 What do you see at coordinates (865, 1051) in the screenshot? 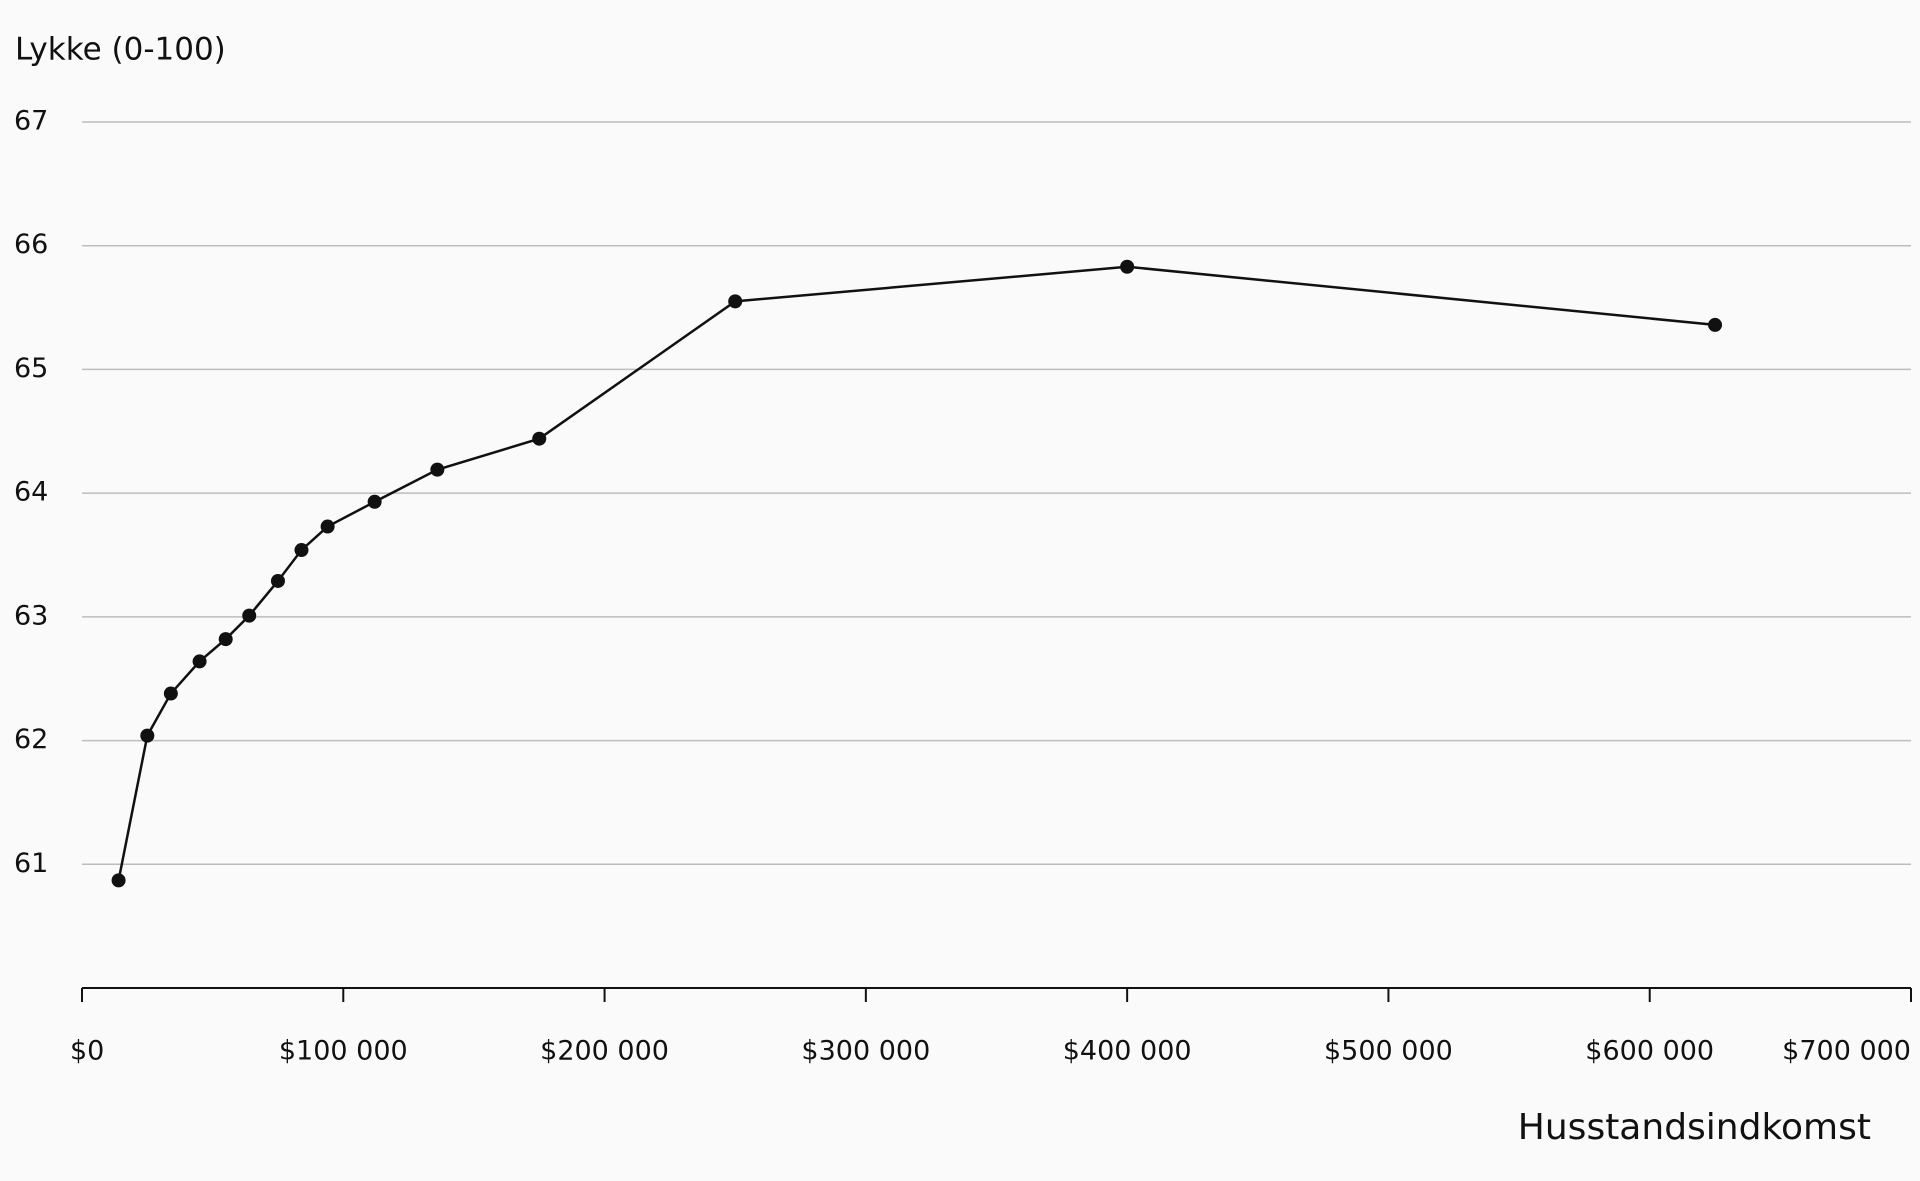
I see `x-tick-label: $300 000` at bounding box center [865, 1051].